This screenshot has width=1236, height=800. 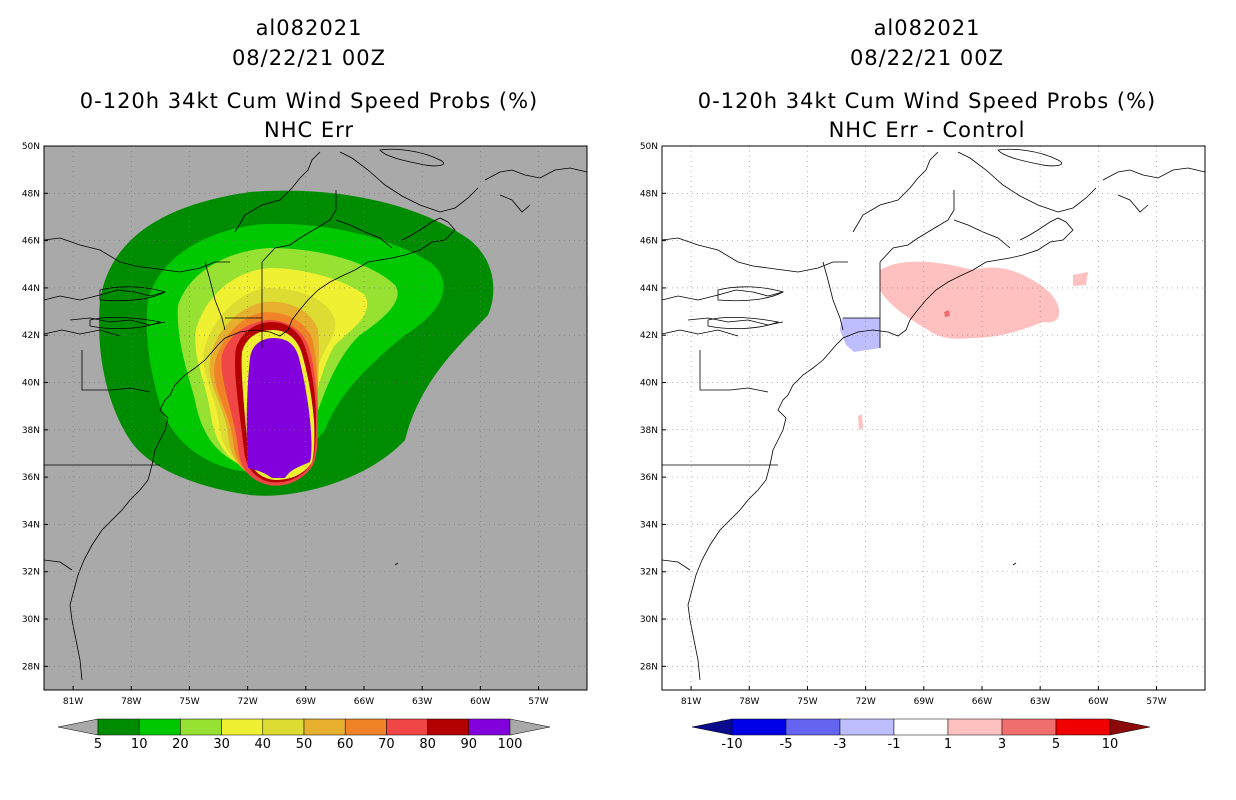 I want to click on lon-label: 72W, so click(x=865, y=702).